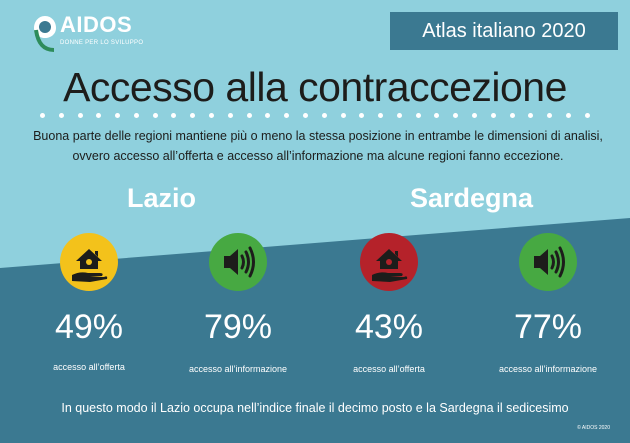  What do you see at coordinates (238, 369) in the screenshot?
I see `lazio-info-label: accesso all’informazione` at bounding box center [238, 369].